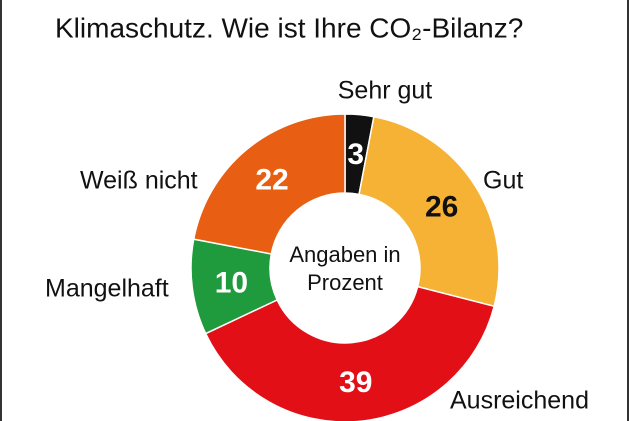 The height and width of the screenshot is (421, 637). Describe the element at coordinates (355, 382) in the screenshot. I see `value-label: 39` at that location.